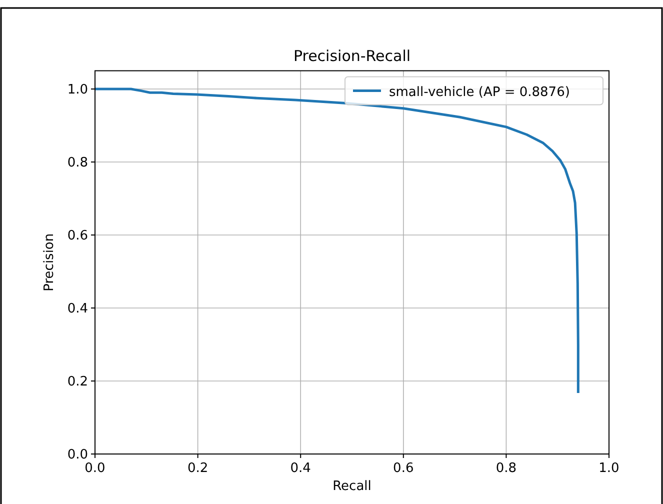 The image size is (663, 504). I want to click on y-tick-label: 0.6, so click(77, 236).